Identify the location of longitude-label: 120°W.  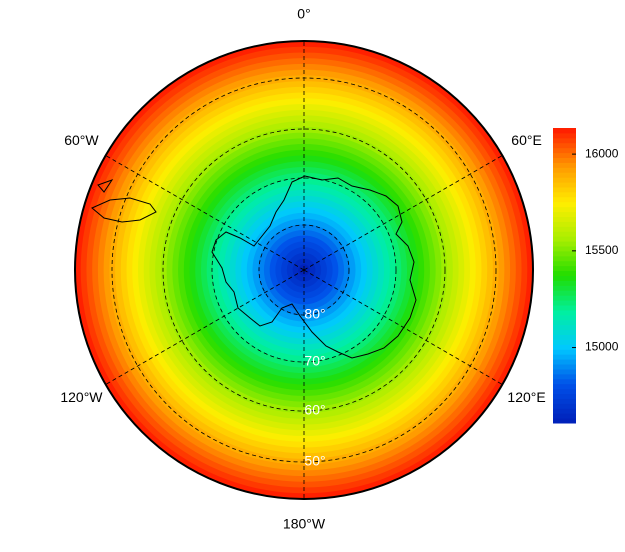
(81, 397).